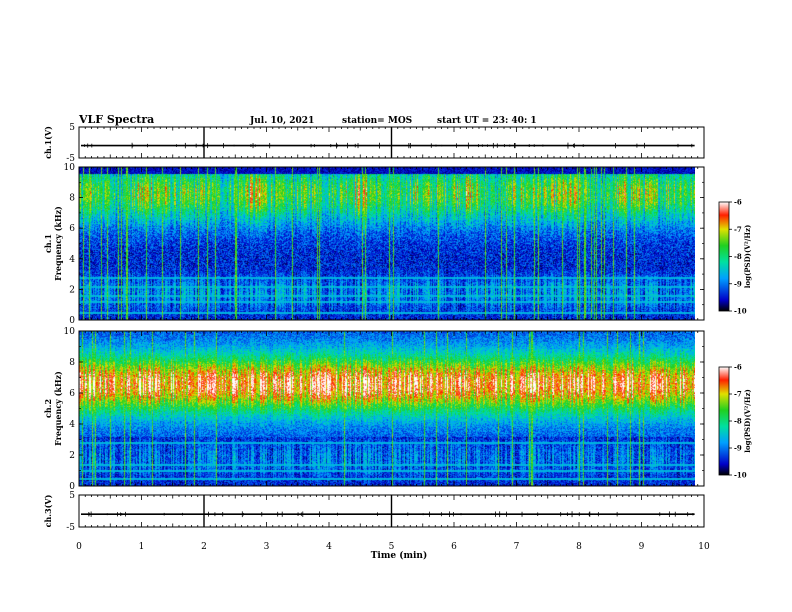 The height and width of the screenshot is (612, 792). I want to click on ch3-waveform-panel: 5 -5 ch.3(V), so click(374, 512).